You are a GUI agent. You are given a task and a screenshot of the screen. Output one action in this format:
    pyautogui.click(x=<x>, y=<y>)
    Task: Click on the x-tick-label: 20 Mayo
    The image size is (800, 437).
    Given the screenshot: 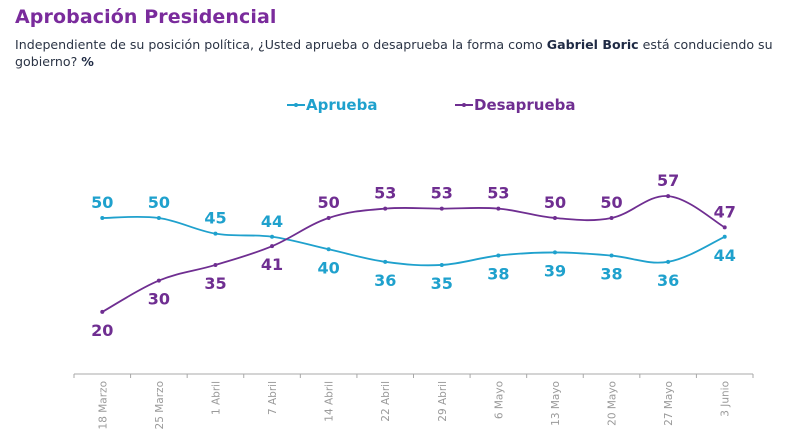 What is the action you would take?
    pyautogui.click(x=613, y=403)
    